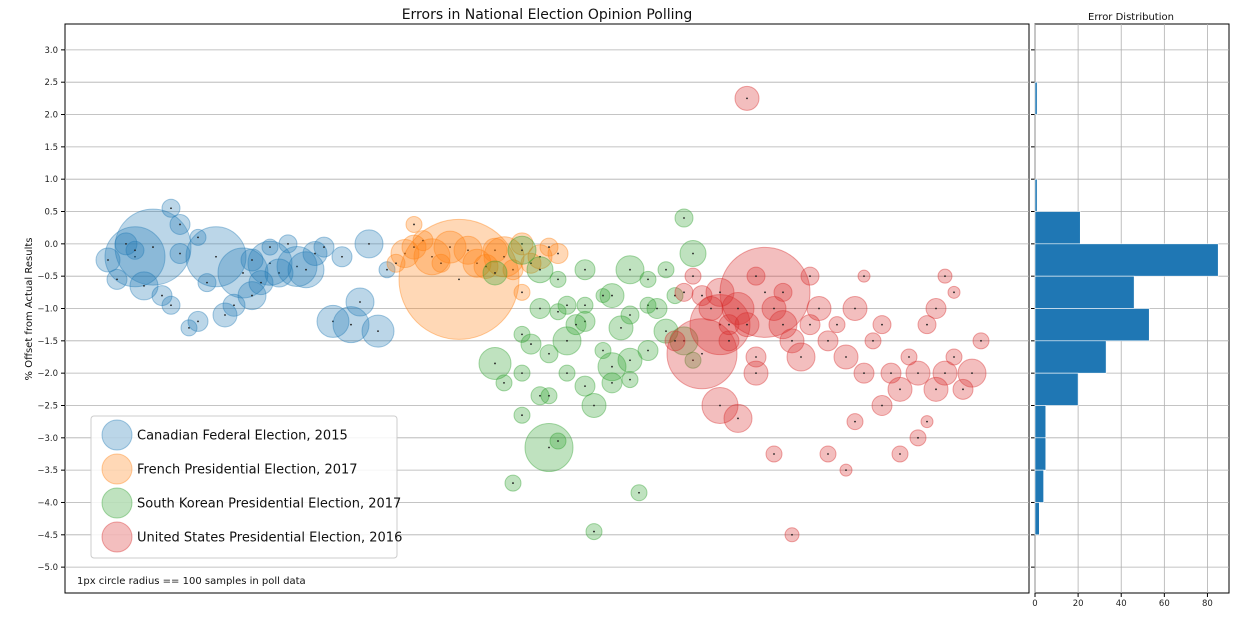  Describe the element at coordinates (51, 148) in the screenshot. I see `y-tick-label: 1.5` at that location.